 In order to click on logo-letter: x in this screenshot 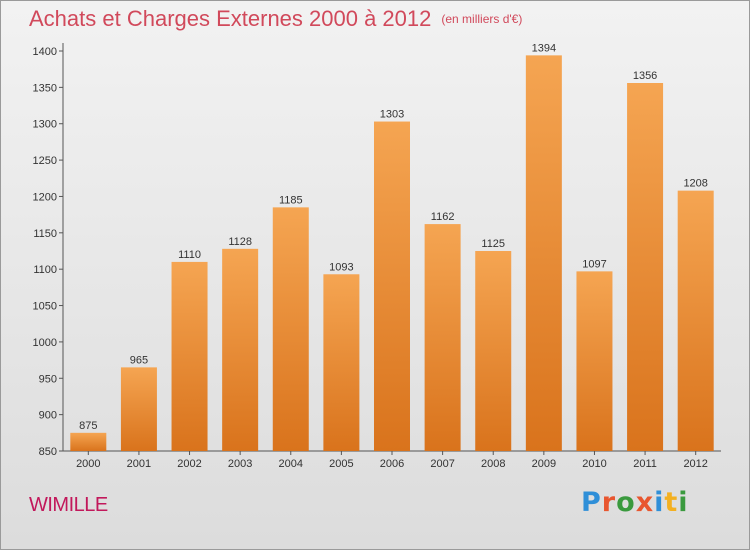, I will do `click(645, 502)`.